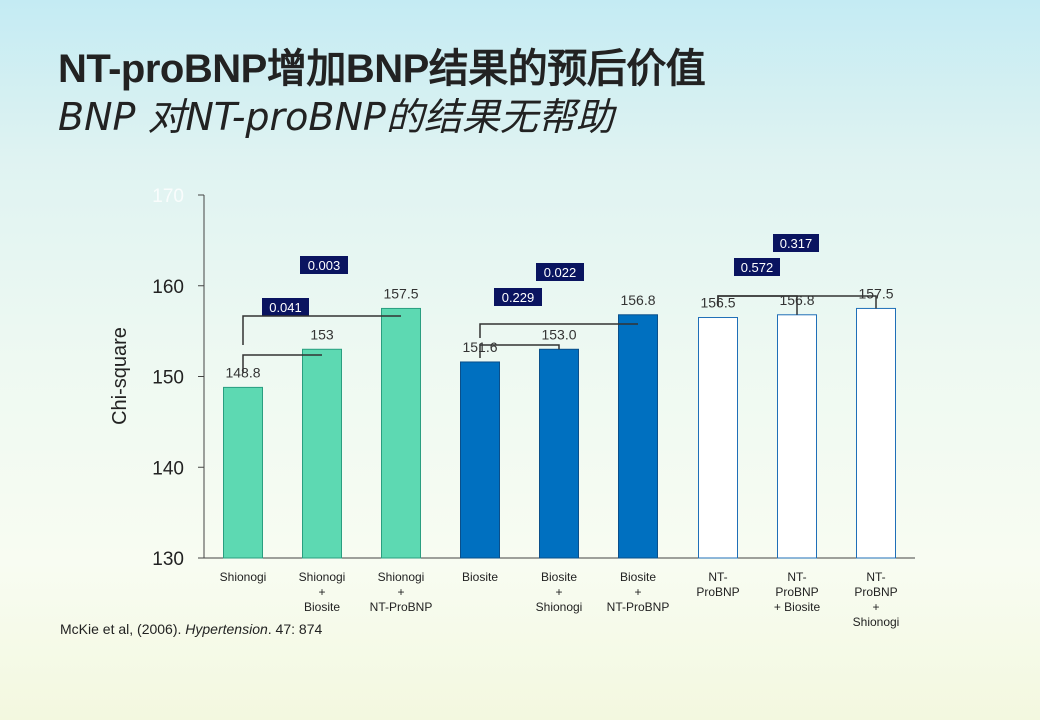 This screenshot has height=720, width=1040. Describe the element at coordinates (120, 376) in the screenshot. I see `y-axis-title: Chi-square` at that location.